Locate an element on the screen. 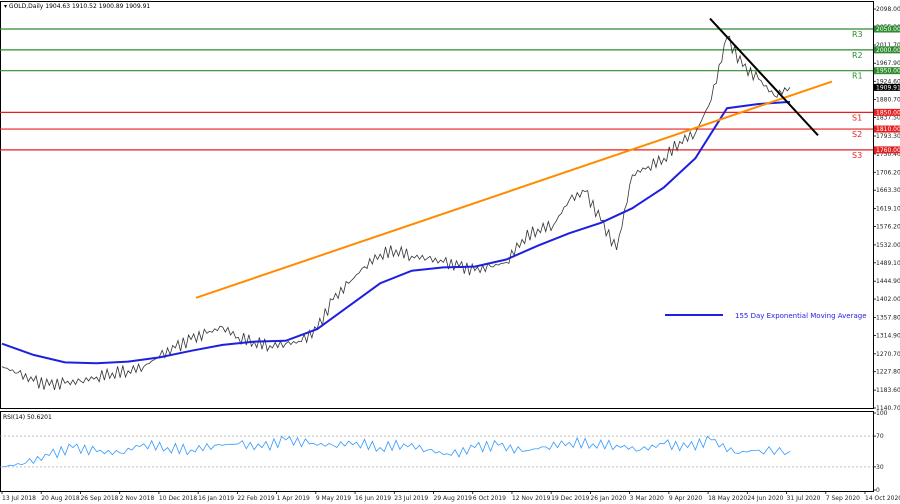 The height and width of the screenshot is (504, 900). downtrend-line is located at coordinates (764, 76).